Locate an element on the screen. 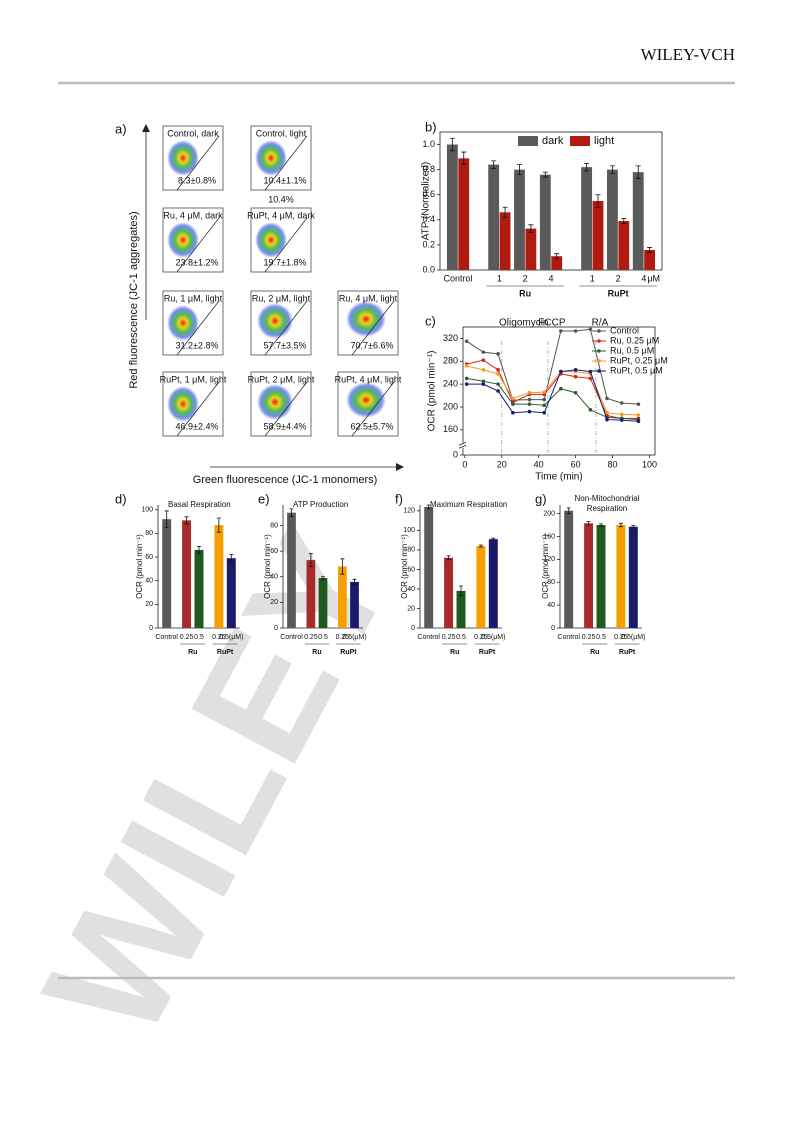  legend-label: RuPt, 0.5 μM is located at coordinates (636, 370).